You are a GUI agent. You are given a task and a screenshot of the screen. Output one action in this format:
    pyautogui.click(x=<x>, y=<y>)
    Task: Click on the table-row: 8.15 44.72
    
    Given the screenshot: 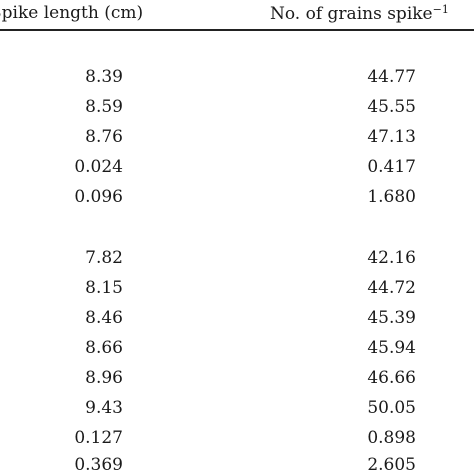 What is the action you would take?
    pyautogui.click(x=237, y=291)
    